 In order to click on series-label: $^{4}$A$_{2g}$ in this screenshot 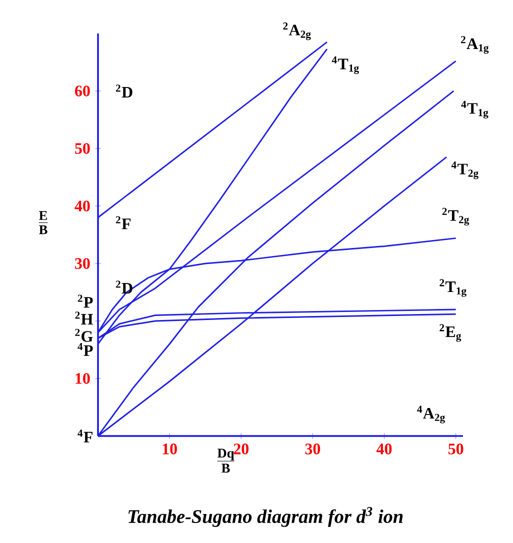, I will do `click(431, 415)`.